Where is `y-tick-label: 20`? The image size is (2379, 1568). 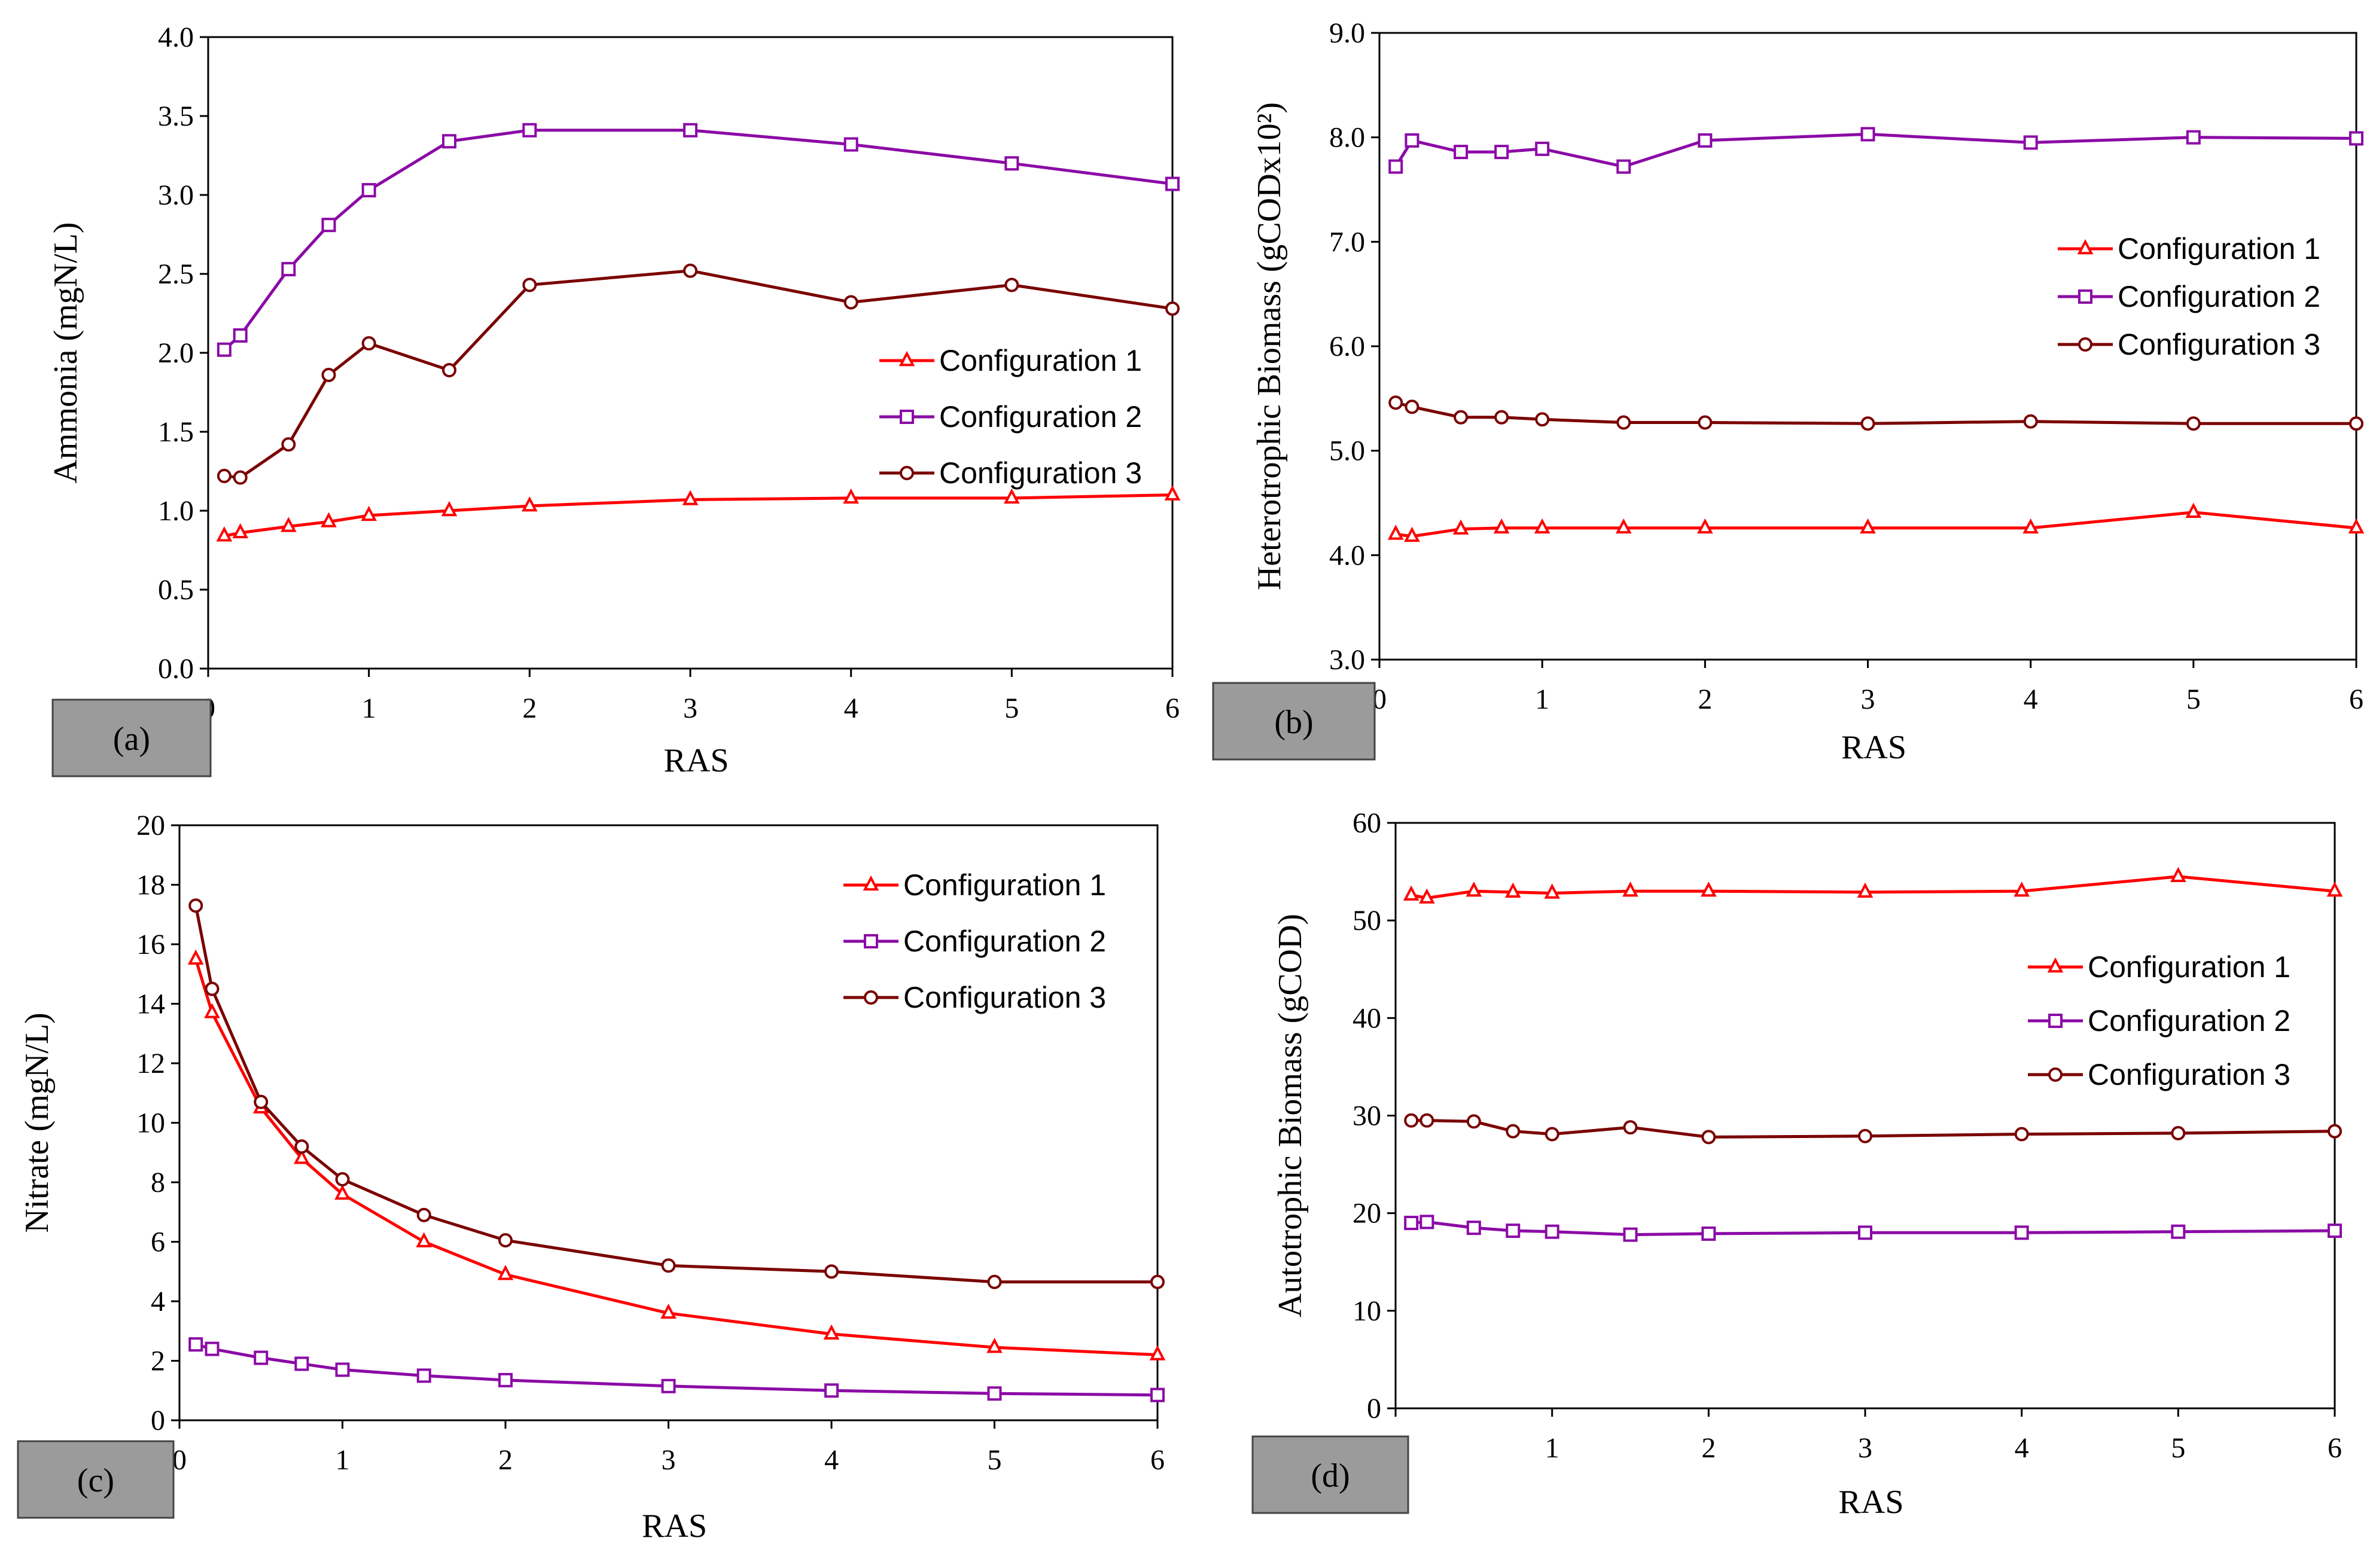 y-tick-label: 20 is located at coordinates (150, 825).